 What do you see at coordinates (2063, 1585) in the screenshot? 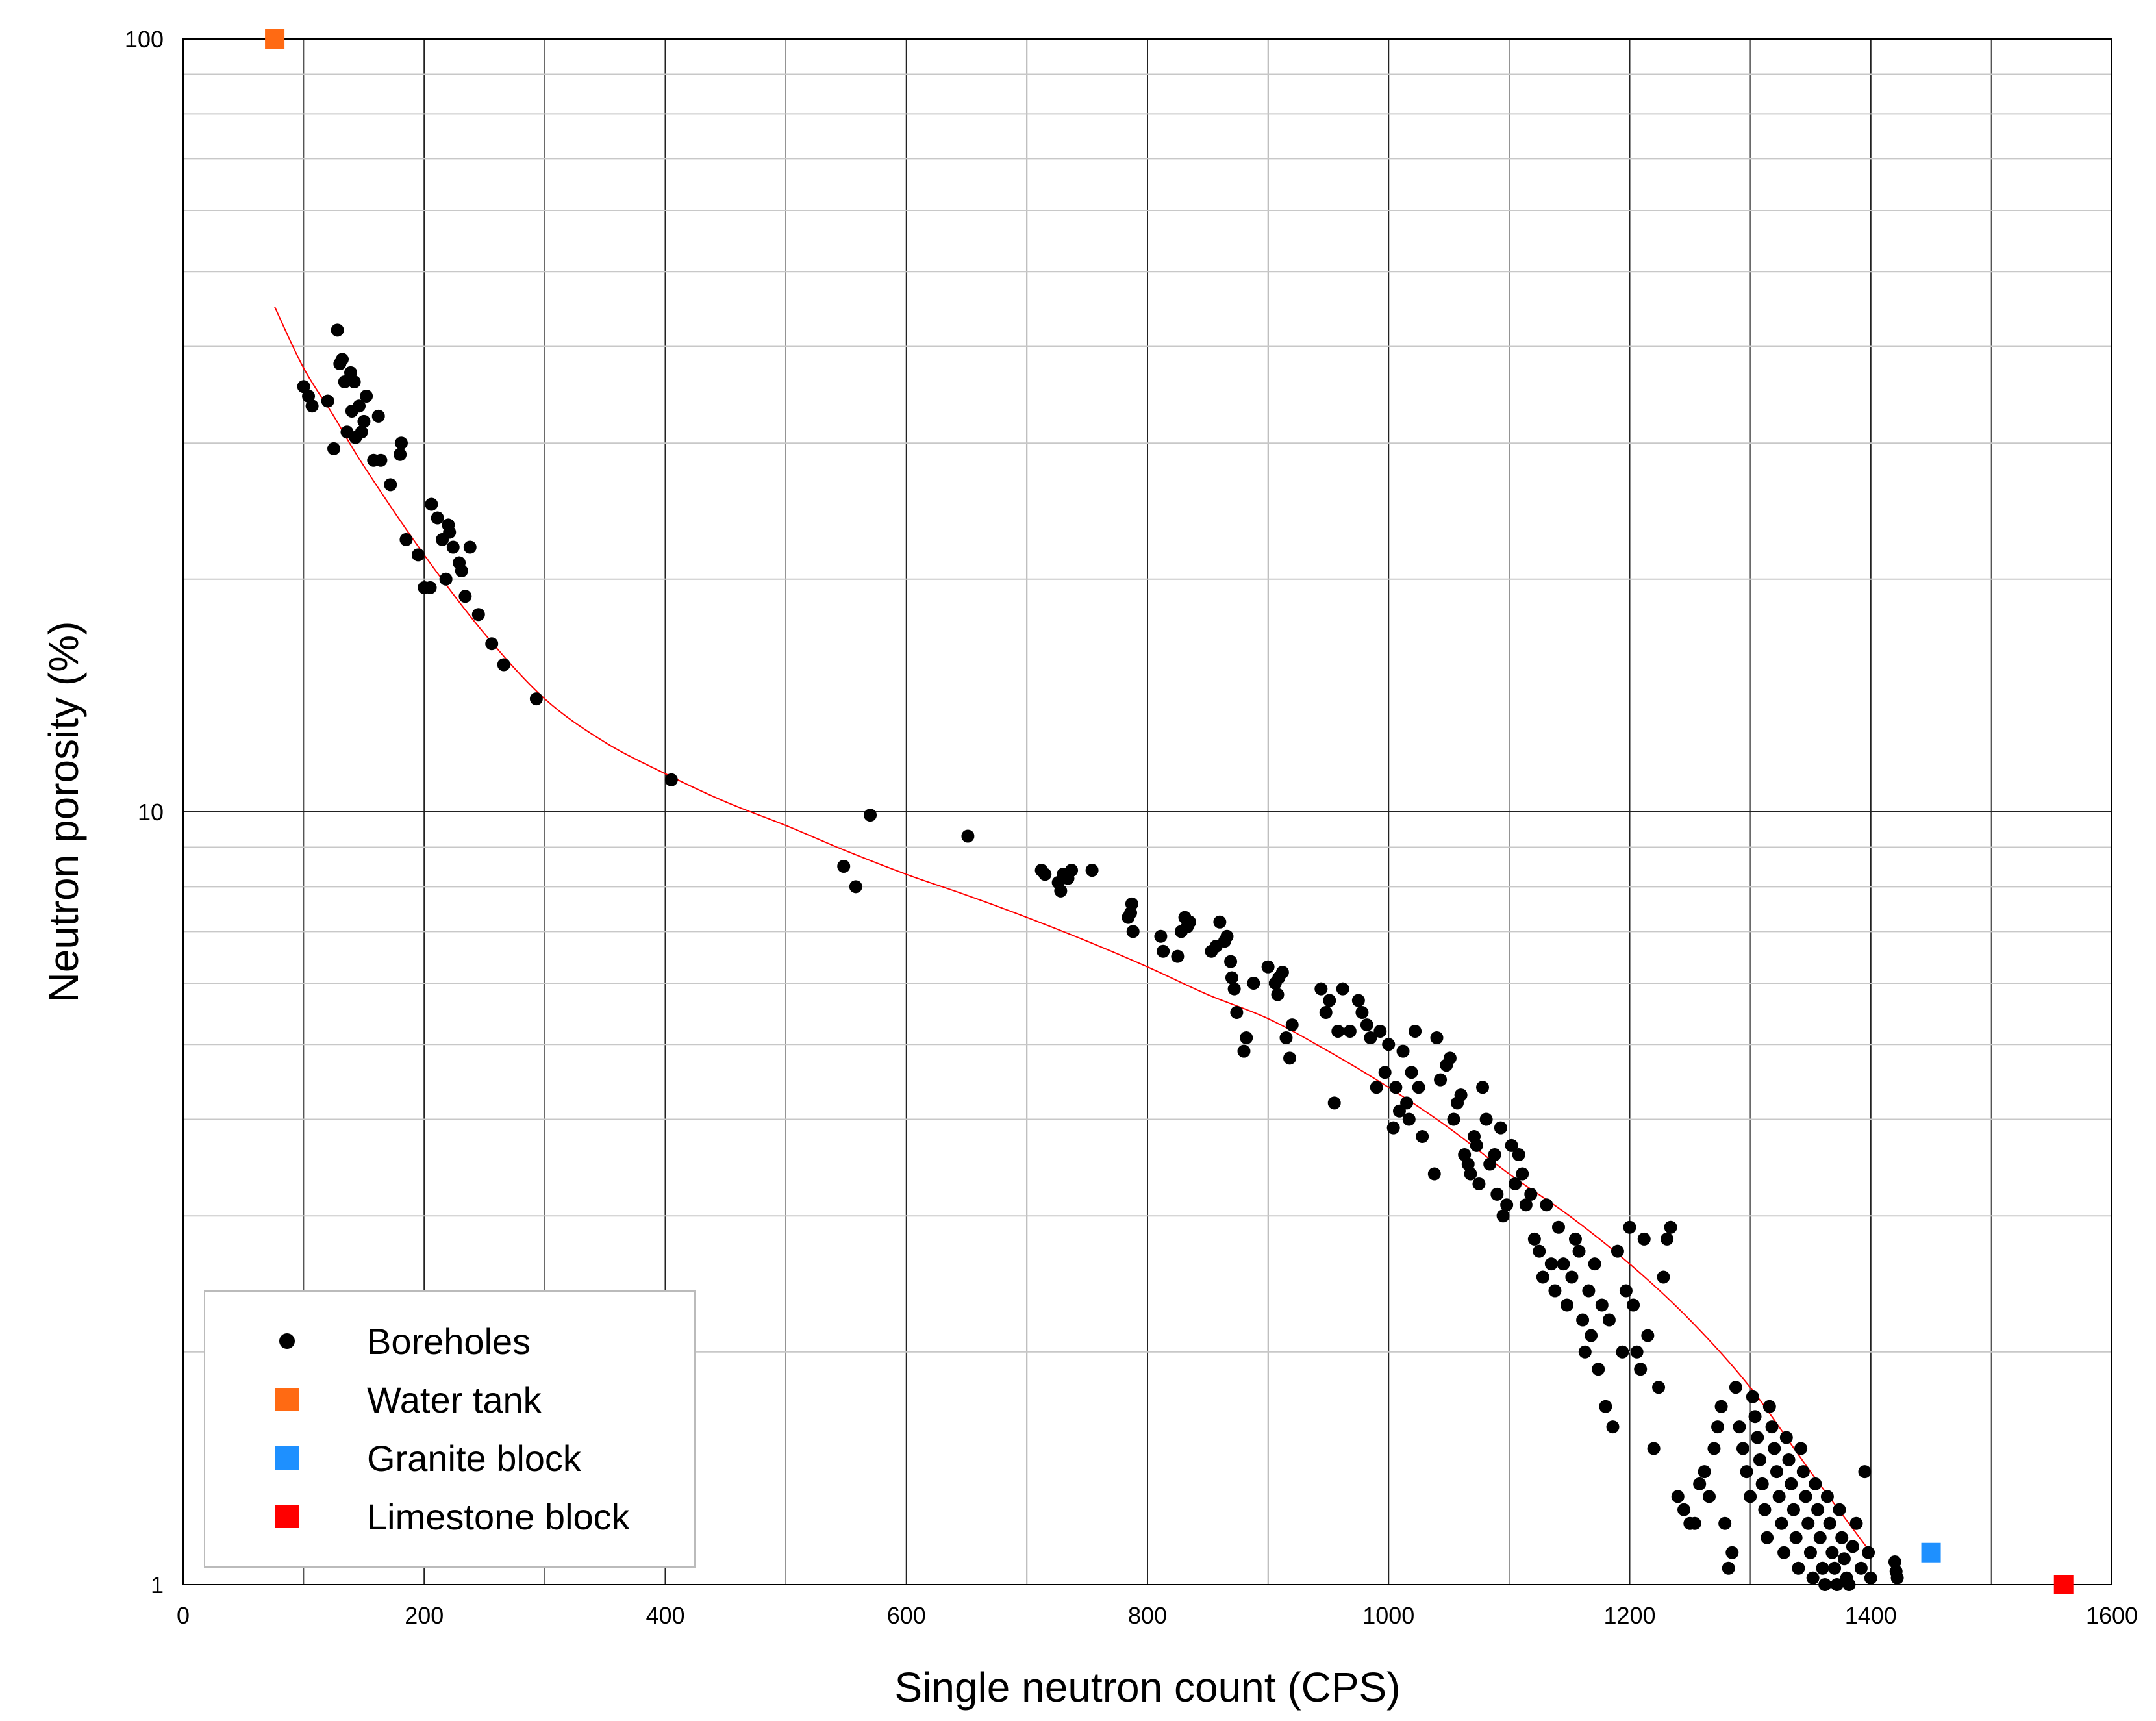
I see `limestone-block-point` at bounding box center [2063, 1585].